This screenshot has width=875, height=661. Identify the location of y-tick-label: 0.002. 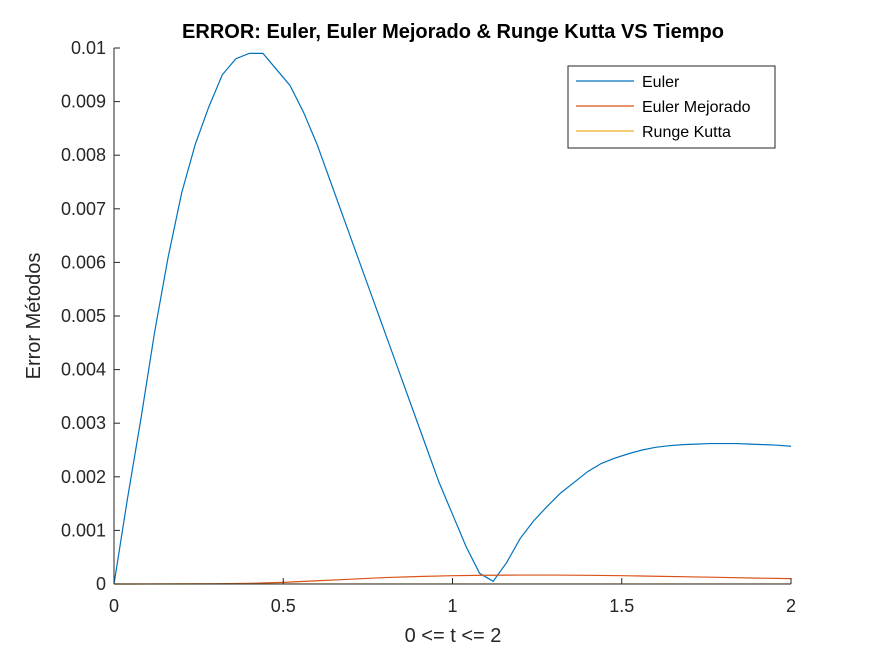
(83, 477).